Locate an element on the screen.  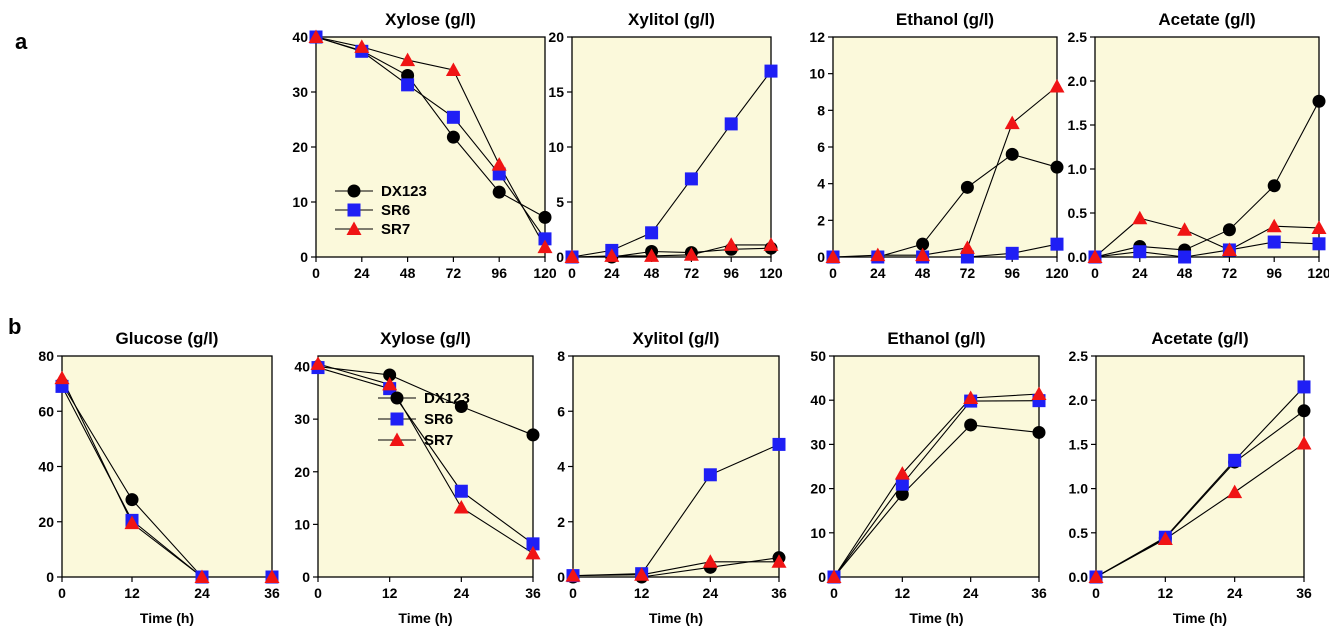
y-tick-label: 10 is located at coordinates (817, 74).